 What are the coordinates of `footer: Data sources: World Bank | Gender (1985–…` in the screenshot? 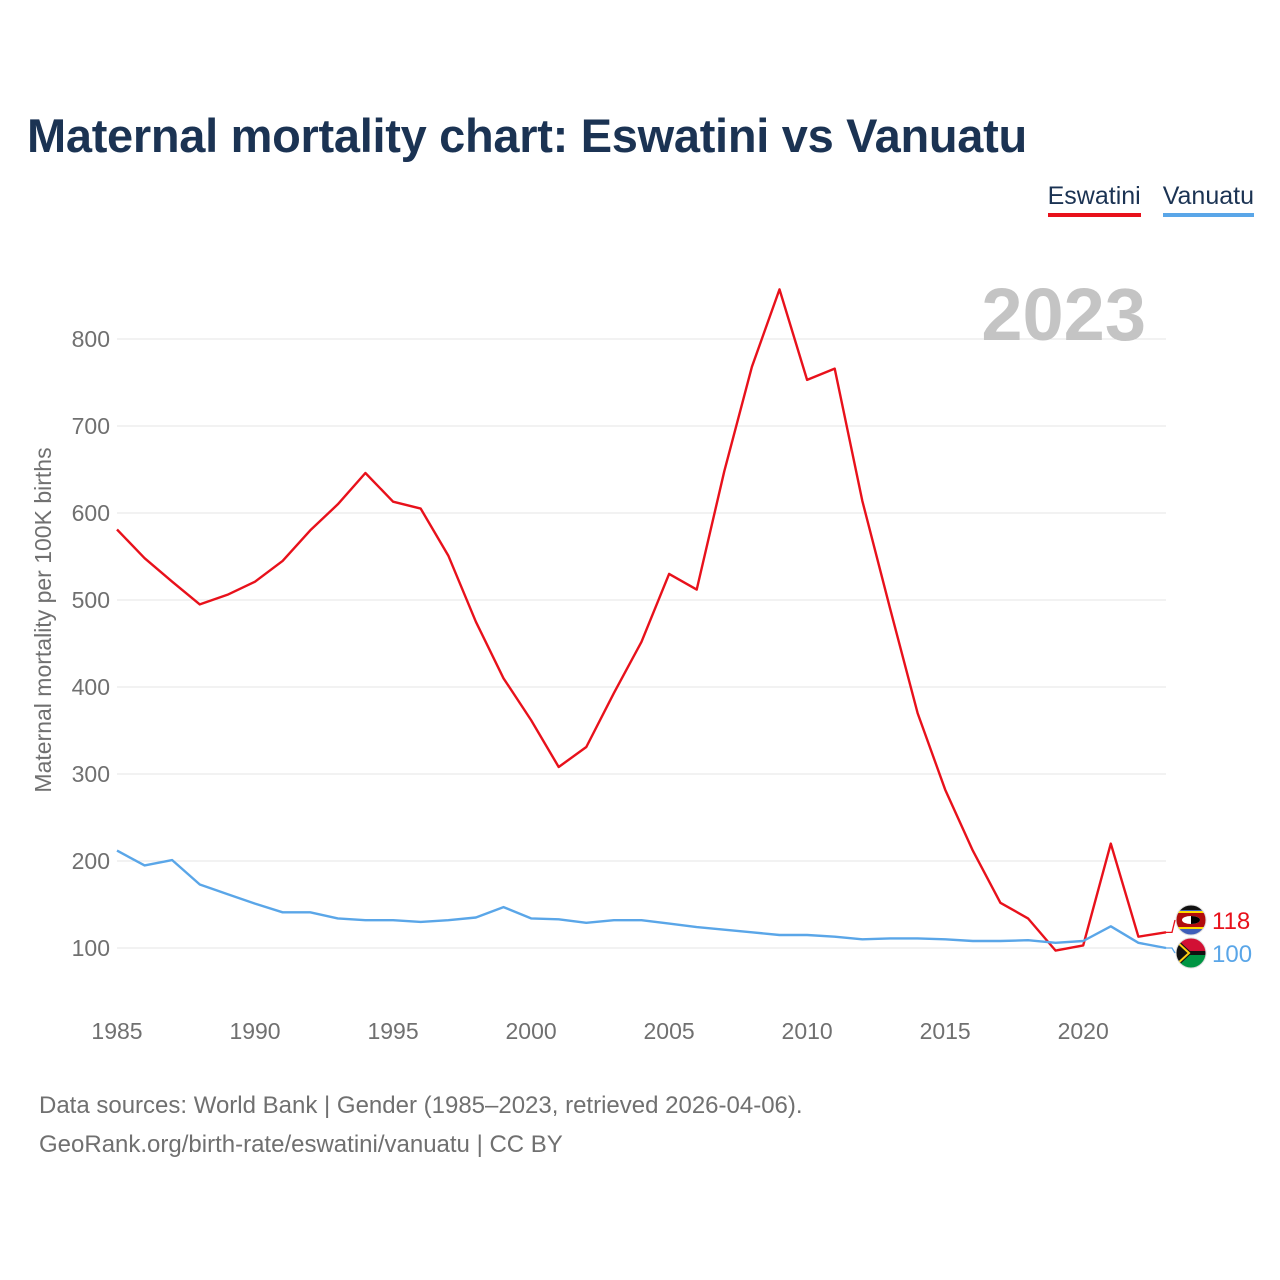 It's located at (421, 1125).